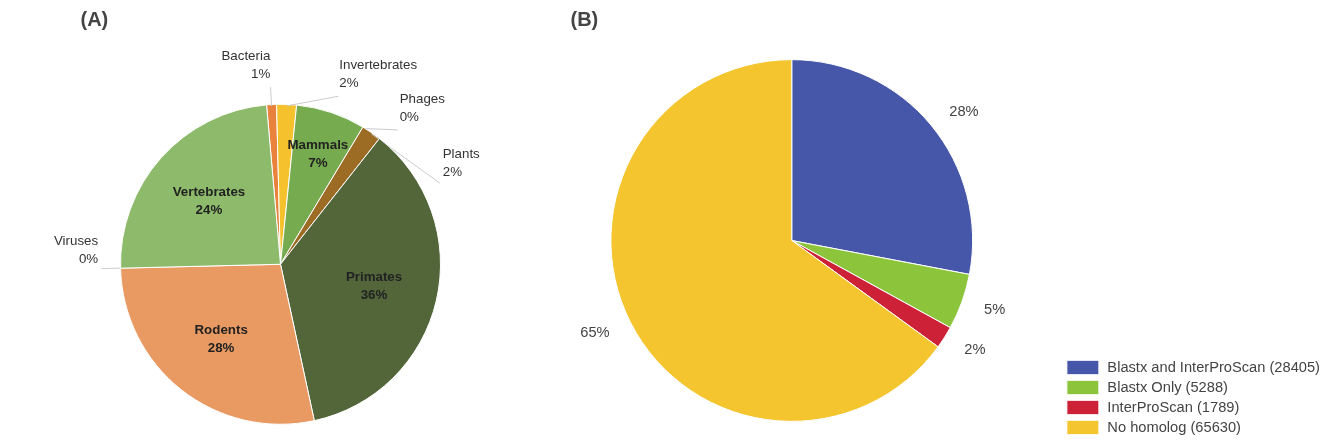 The width and height of the screenshot is (1335, 446). Describe the element at coordinates (1174, 427) in the screenshot. I see `legend-label: No homolog (65630)` at that location.